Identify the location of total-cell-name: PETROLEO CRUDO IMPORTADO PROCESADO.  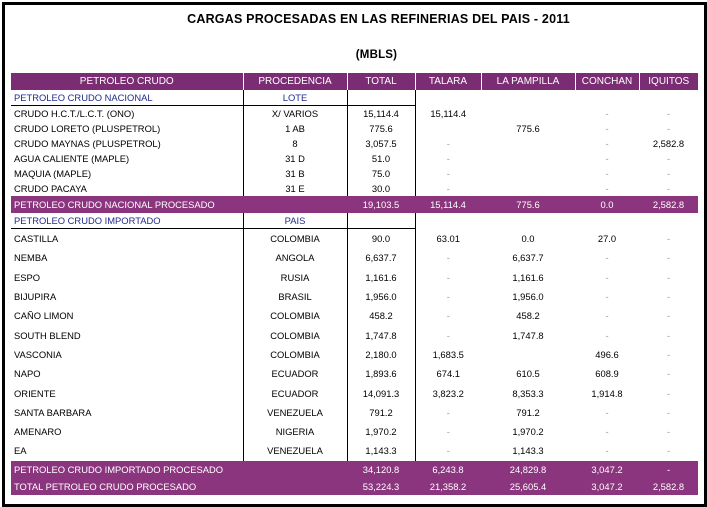
(127, 469).